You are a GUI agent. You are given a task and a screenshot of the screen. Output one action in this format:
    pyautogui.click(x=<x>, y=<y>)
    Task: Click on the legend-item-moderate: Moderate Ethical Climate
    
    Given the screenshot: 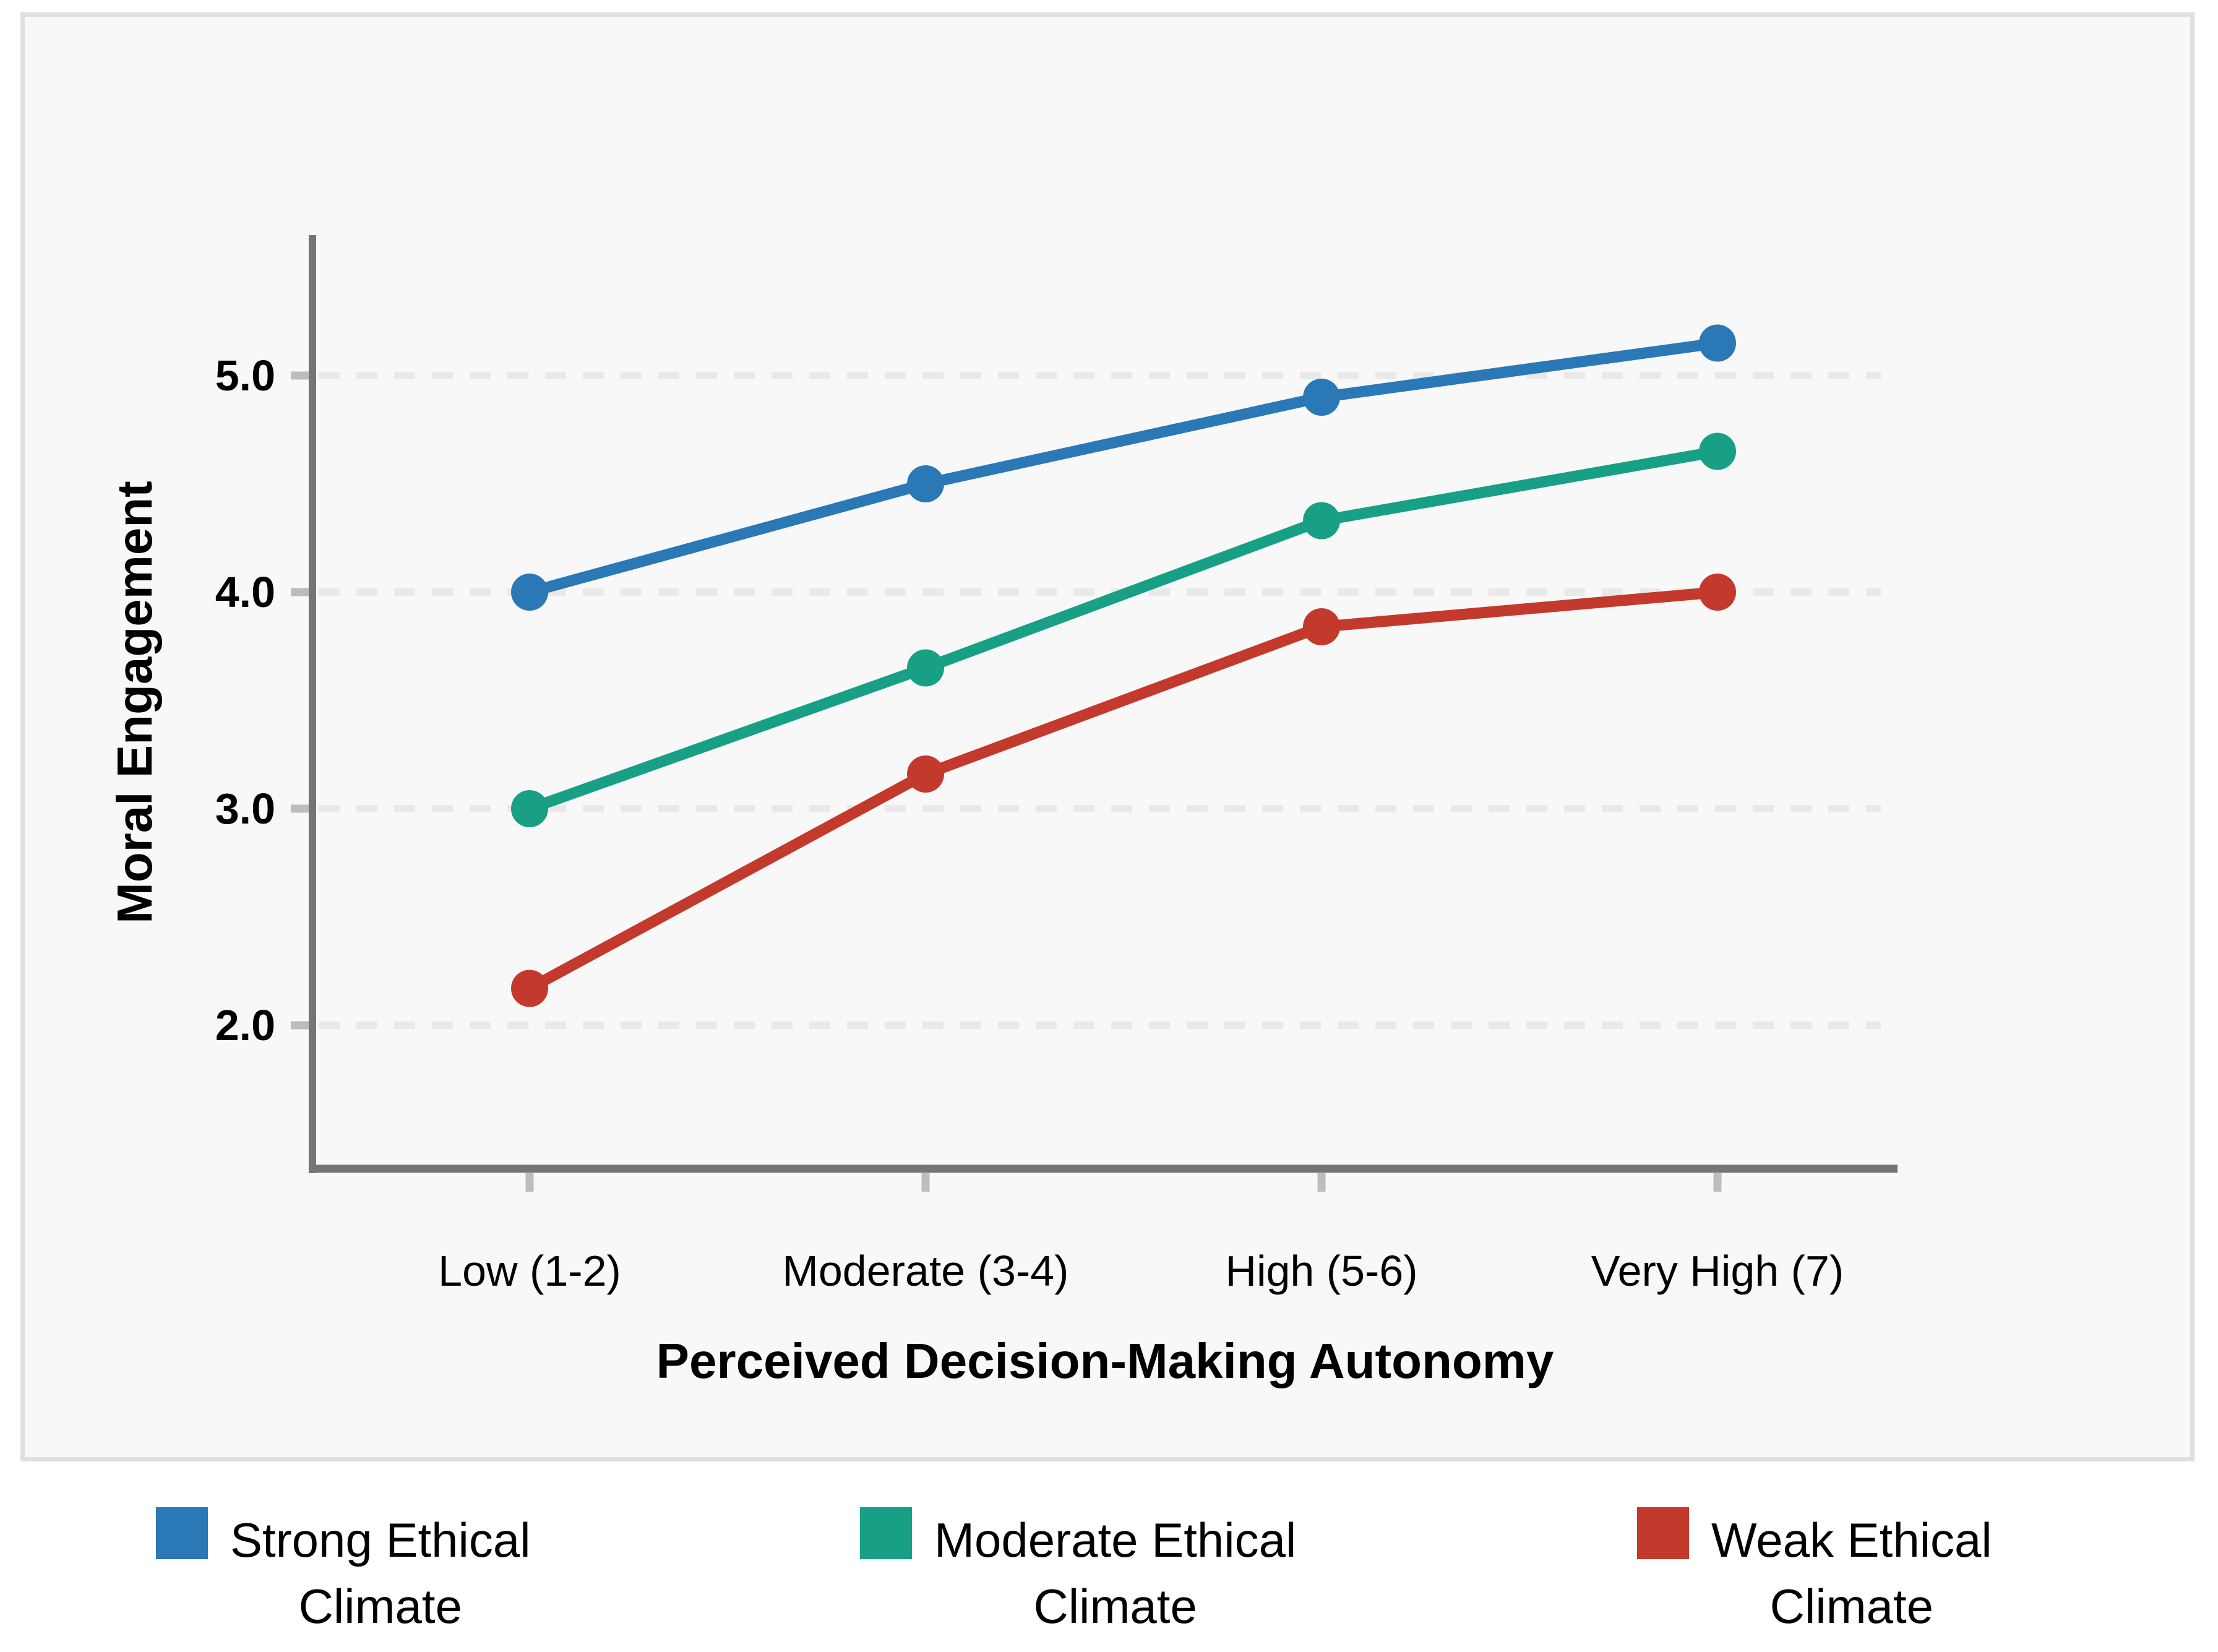 What is the action you would take?
    pyautogui.click(x=1078, y=1574)
    